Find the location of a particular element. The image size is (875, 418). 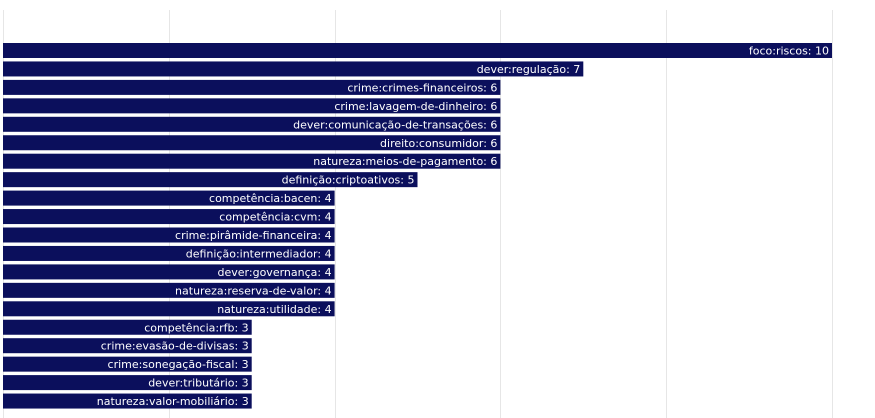

bar-label-5: direito:consumidor: 6 is located at coordinates (438, 143).